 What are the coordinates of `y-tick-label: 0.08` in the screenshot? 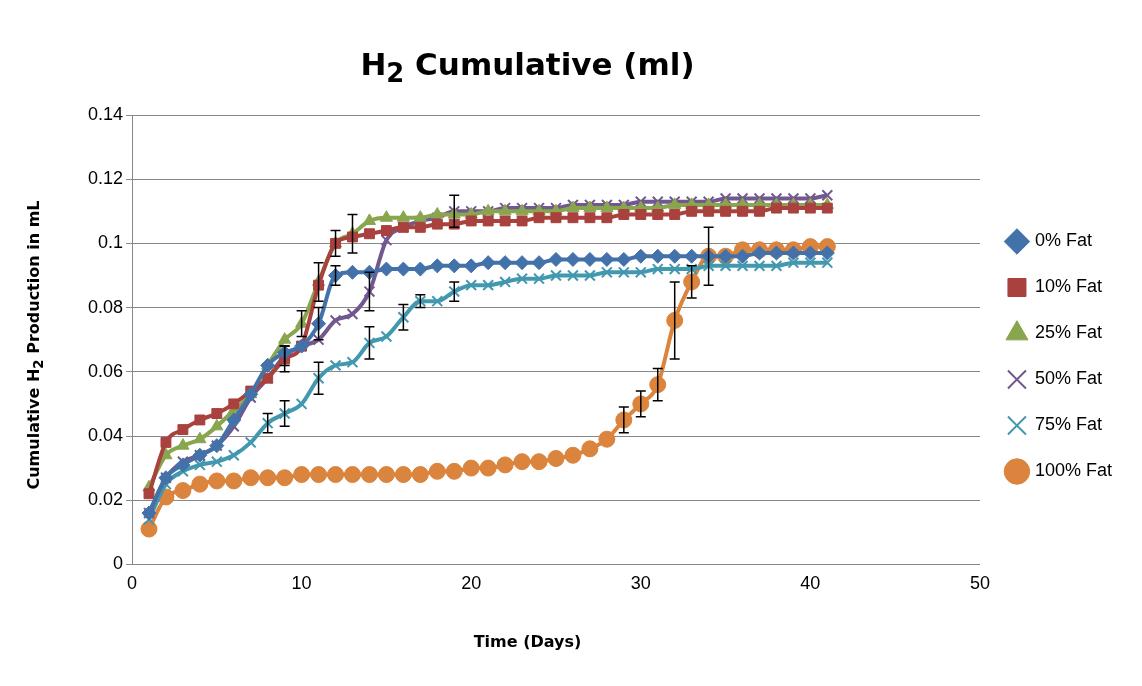 It's located at (105, 306).